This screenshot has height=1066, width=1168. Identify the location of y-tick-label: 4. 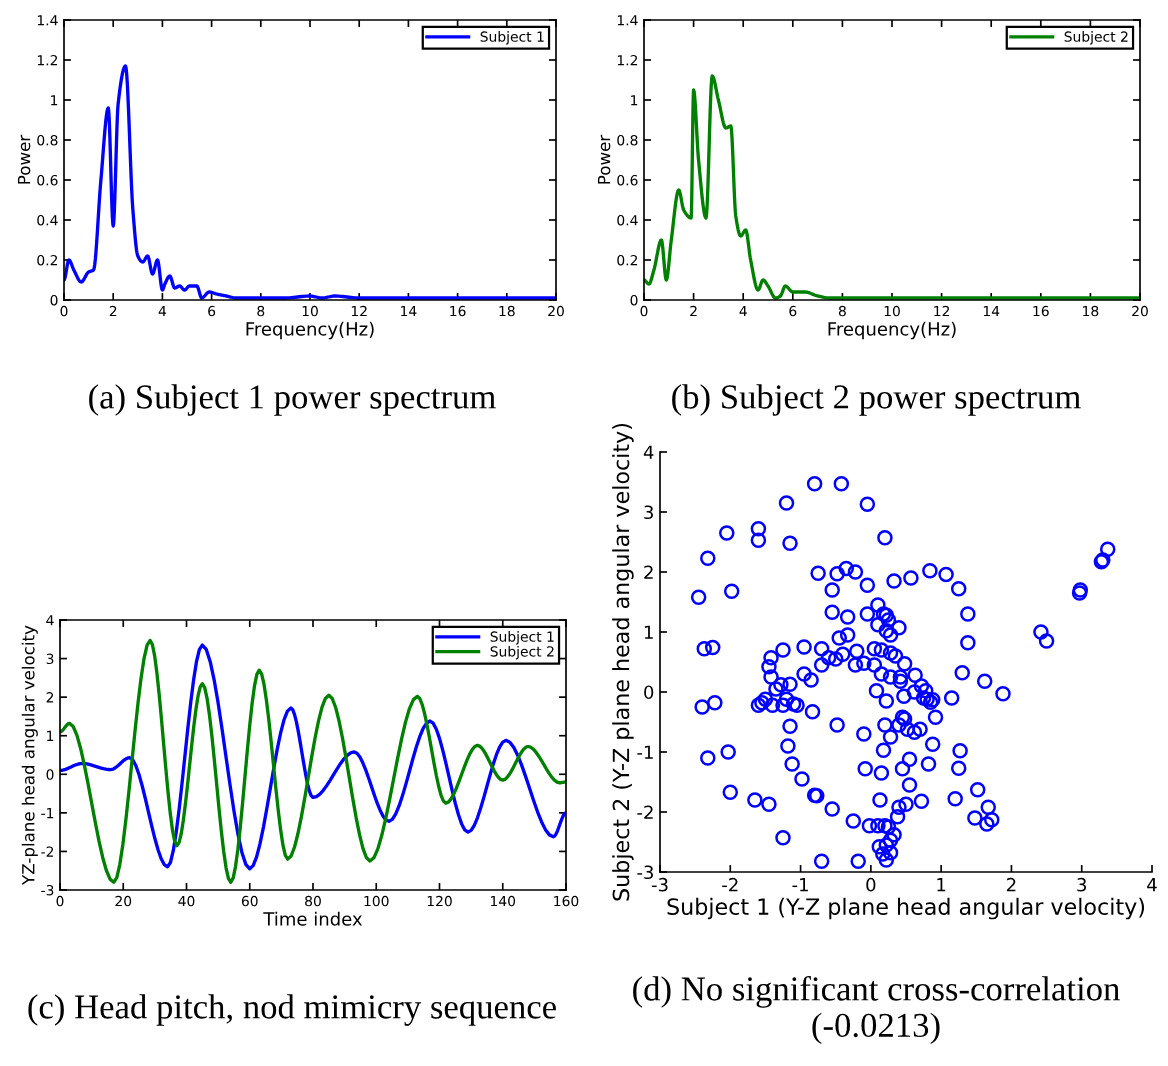
(648, 452).